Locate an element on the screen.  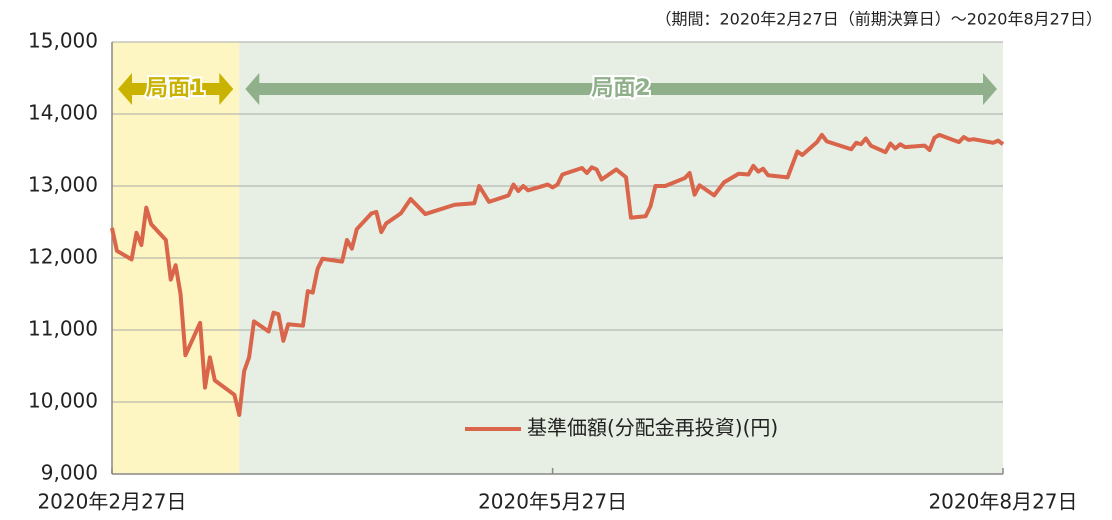
phase-label: 局面1 is located at coordinates (175, 88).